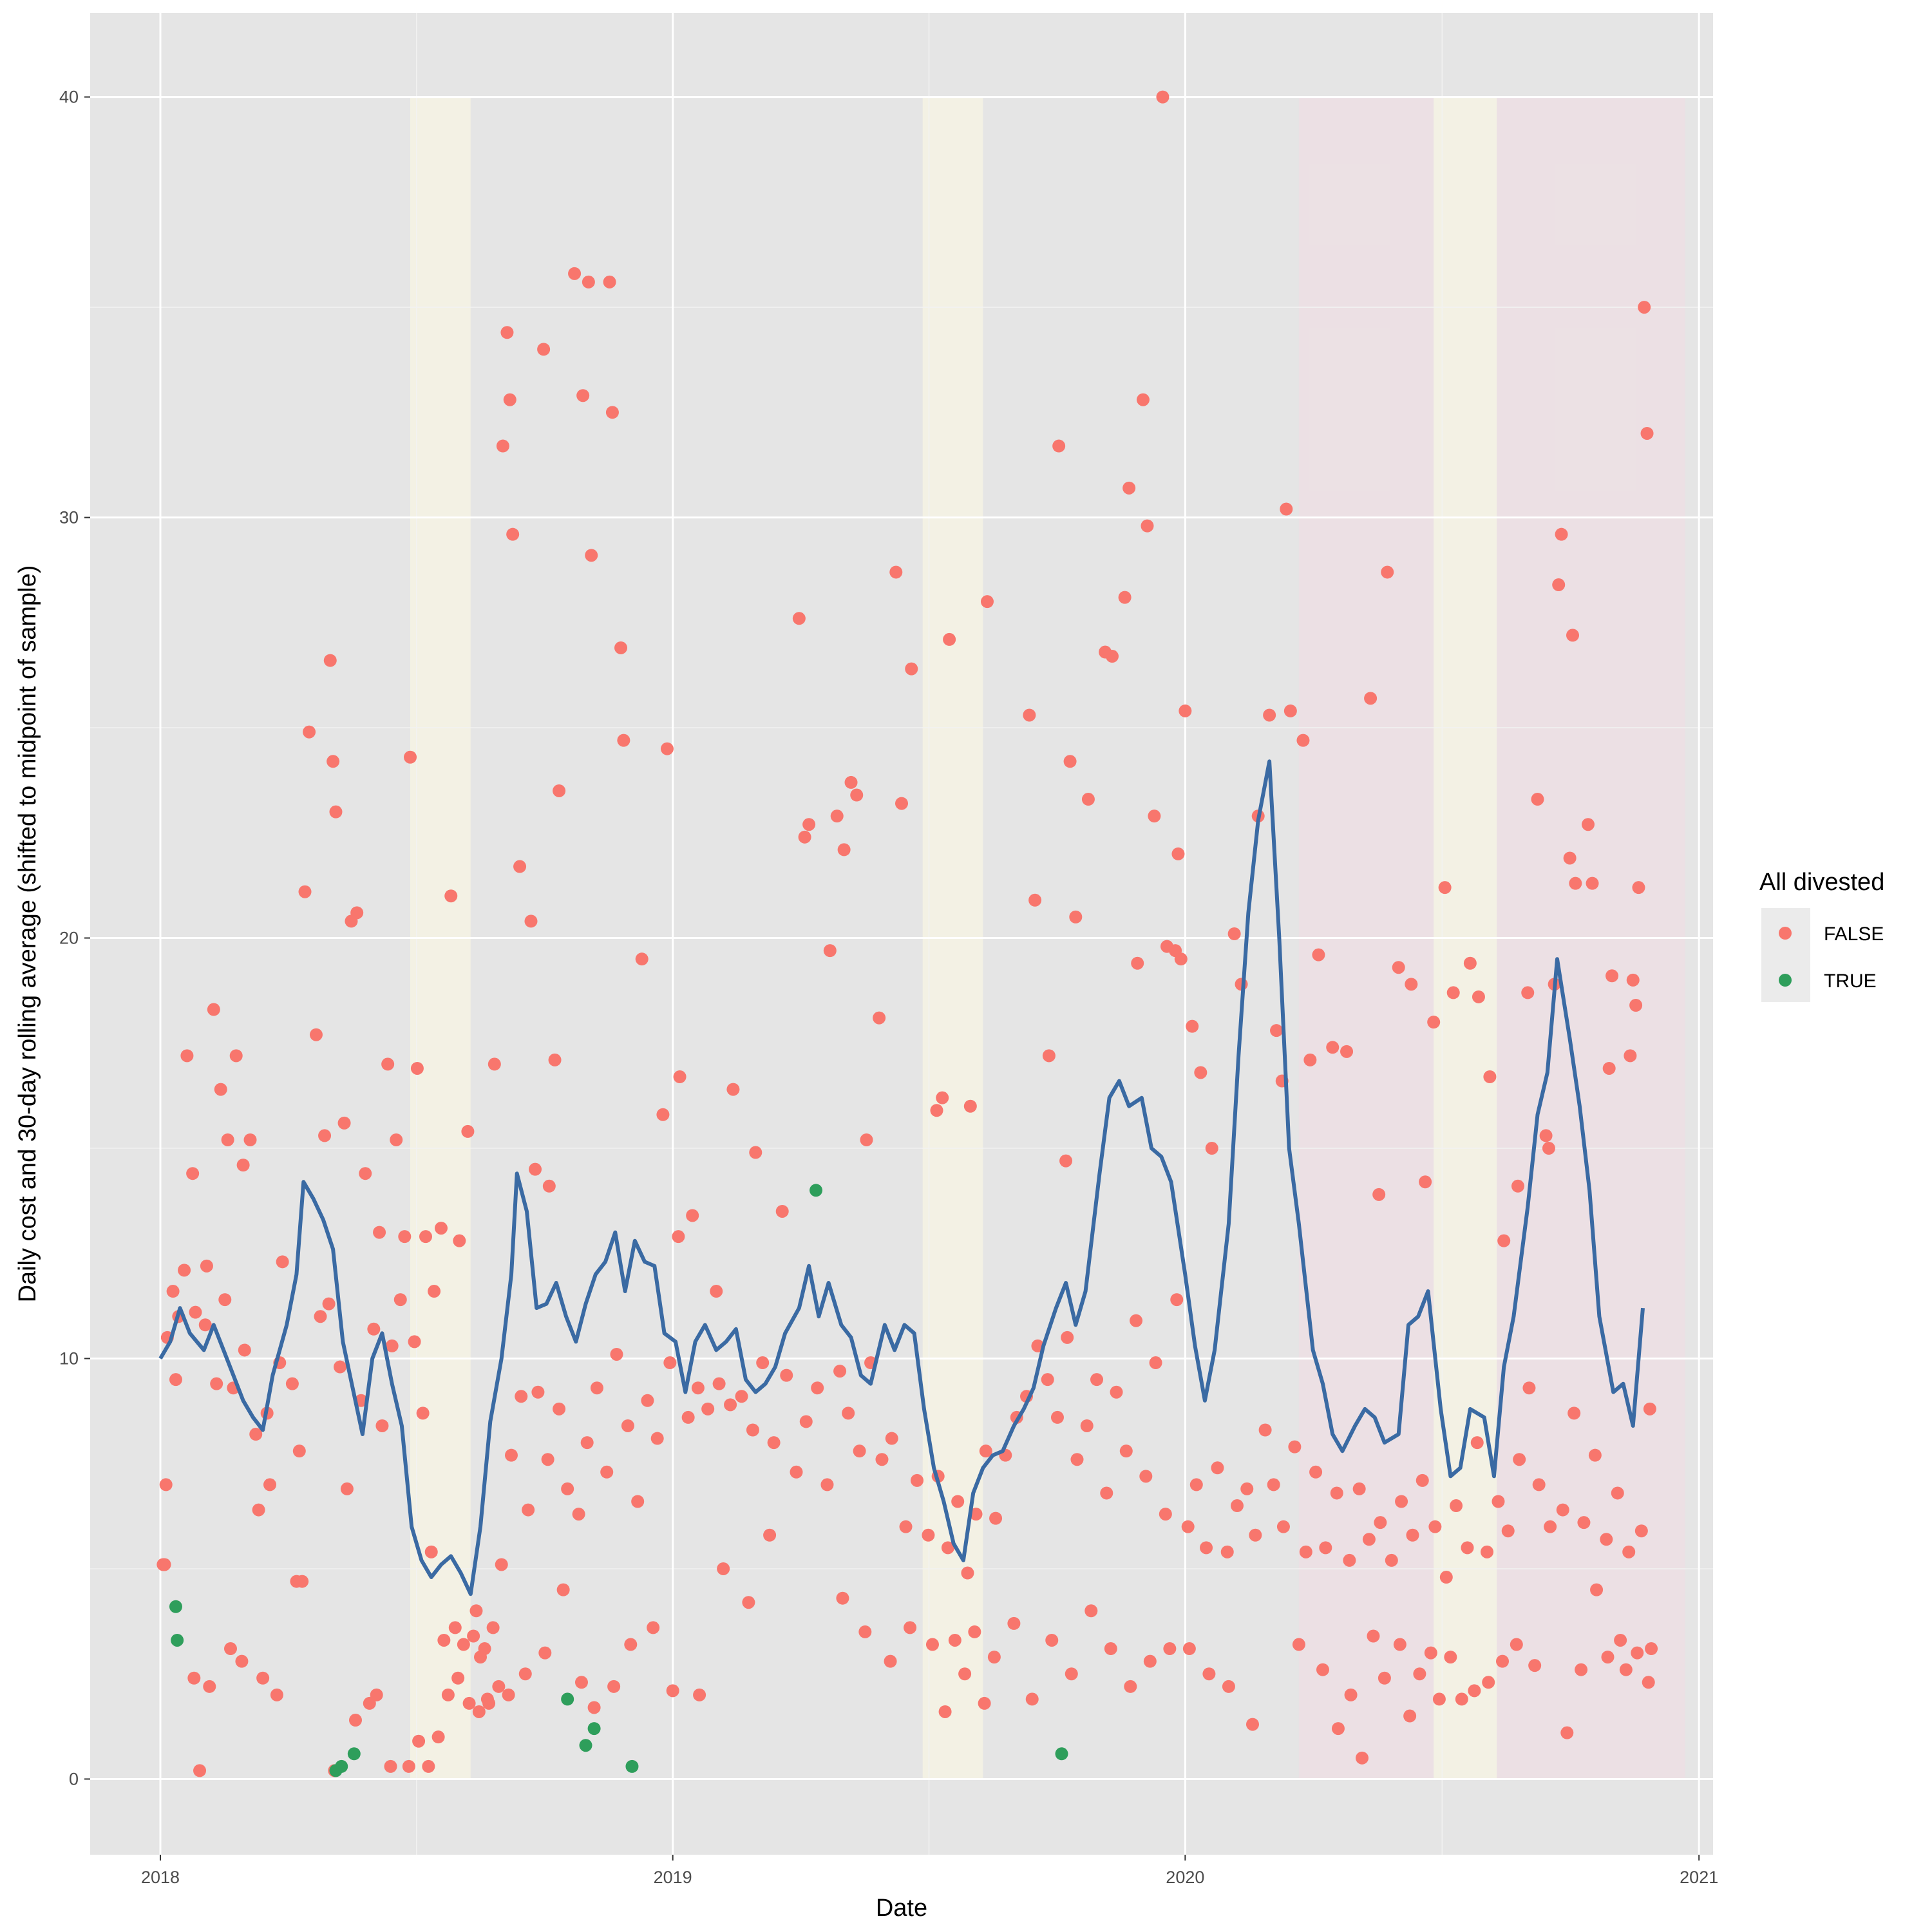  I want to click on x-tick-label: 2018, so click(160, 1878).